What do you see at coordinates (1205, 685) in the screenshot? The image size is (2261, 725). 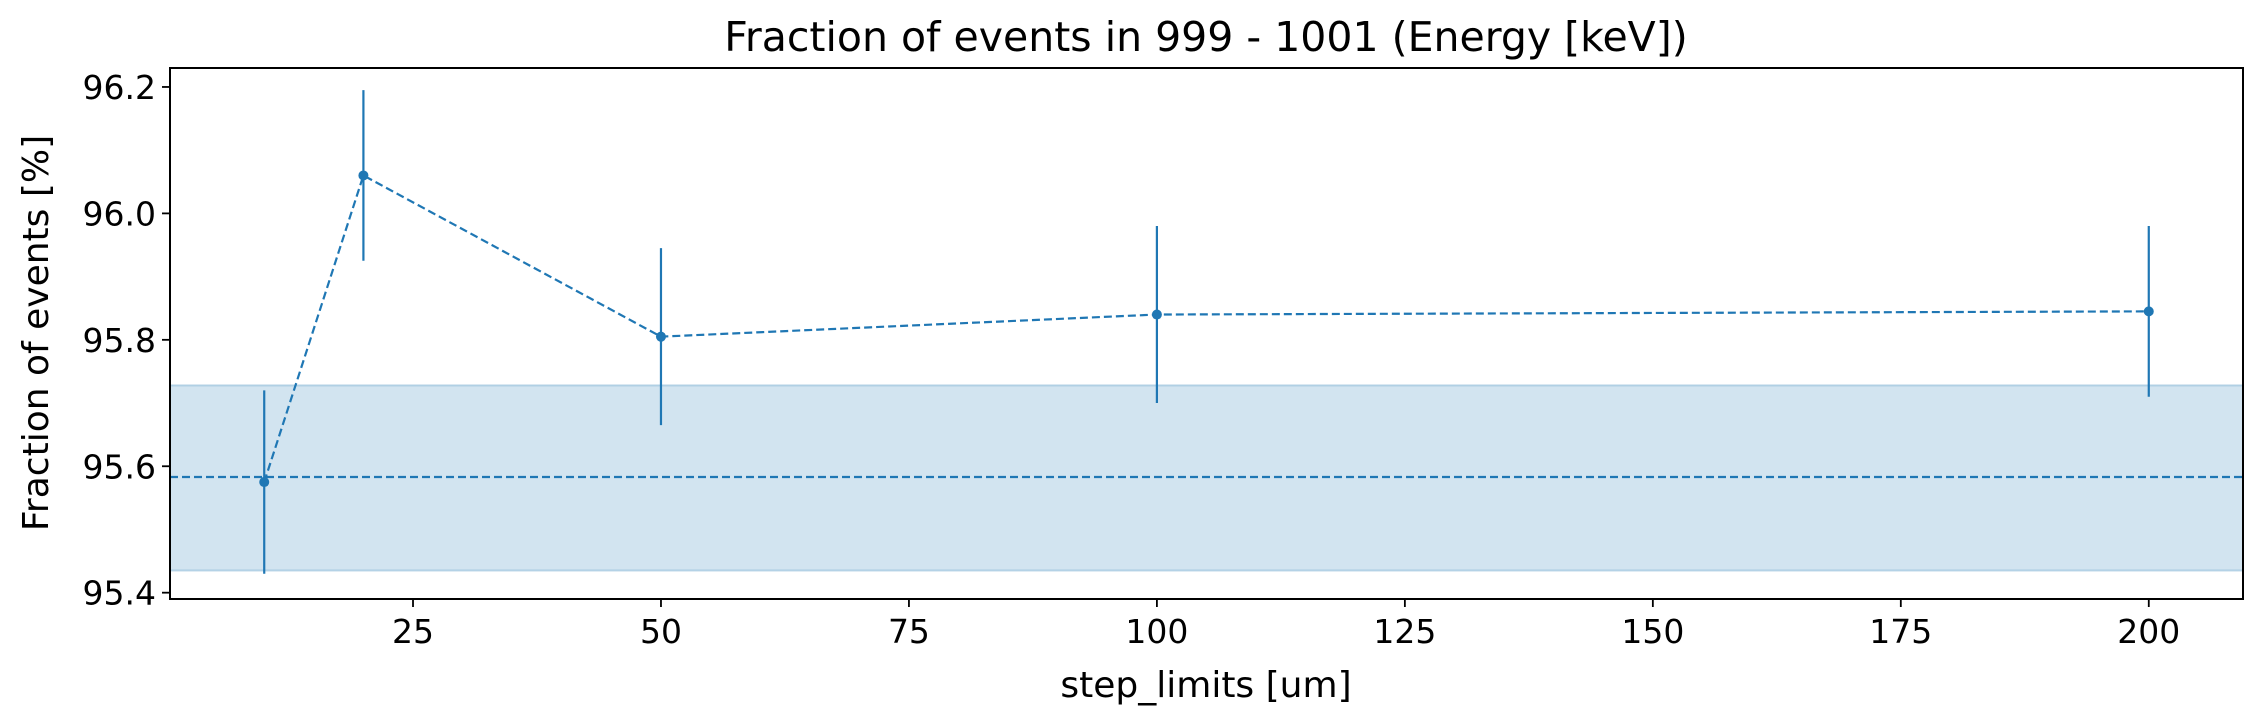 I see `x-axis-label: step_limits [um]` at bounding box center [1205, 685].